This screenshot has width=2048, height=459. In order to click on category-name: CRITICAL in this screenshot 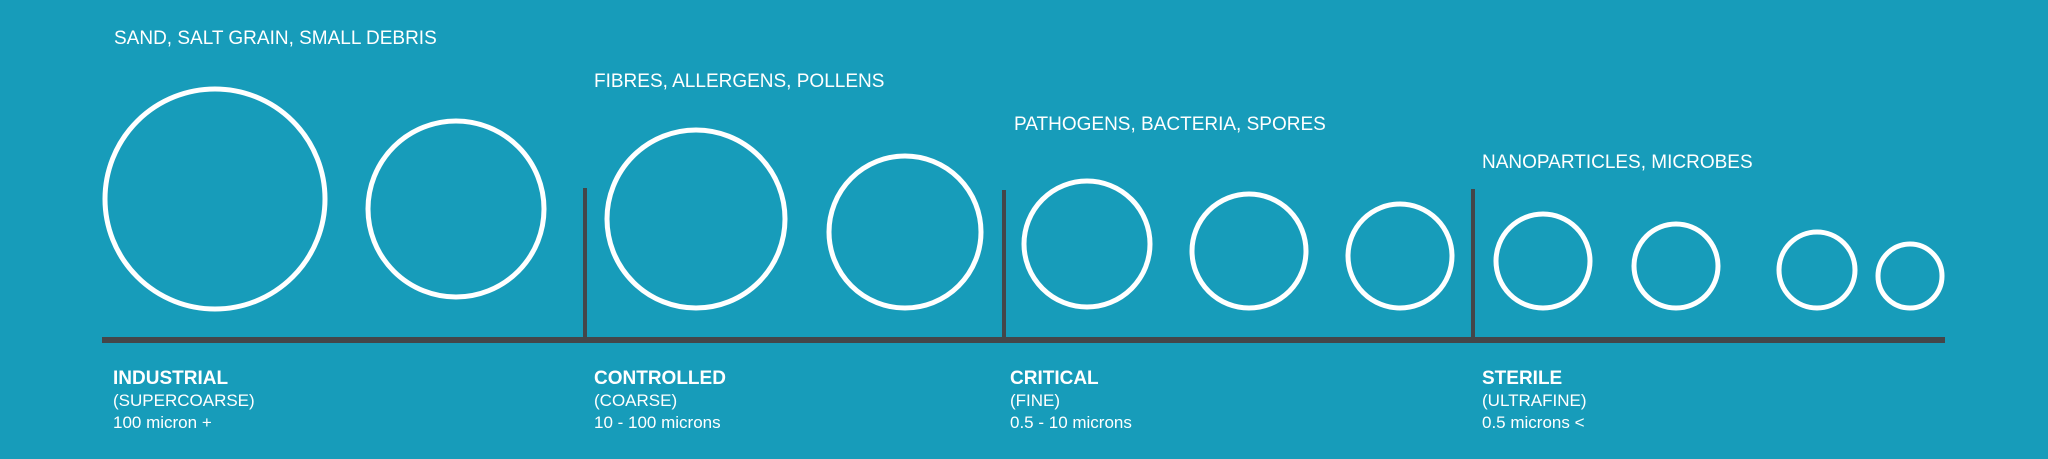, I will do `click(1054, 378)`.